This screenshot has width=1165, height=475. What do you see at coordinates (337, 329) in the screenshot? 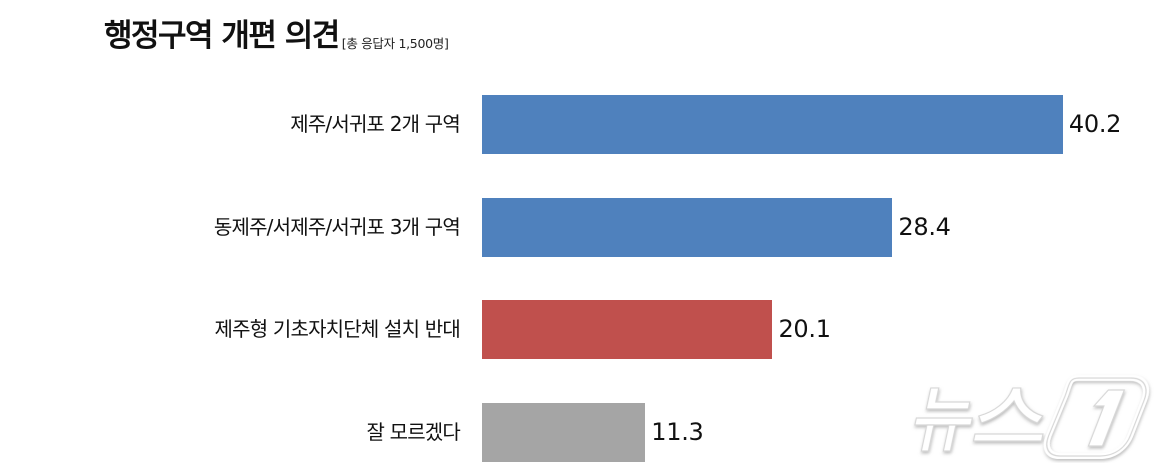
I see `category-label: 제주형 기초자치단체 설치 반대` at bounding box center [337, 329].